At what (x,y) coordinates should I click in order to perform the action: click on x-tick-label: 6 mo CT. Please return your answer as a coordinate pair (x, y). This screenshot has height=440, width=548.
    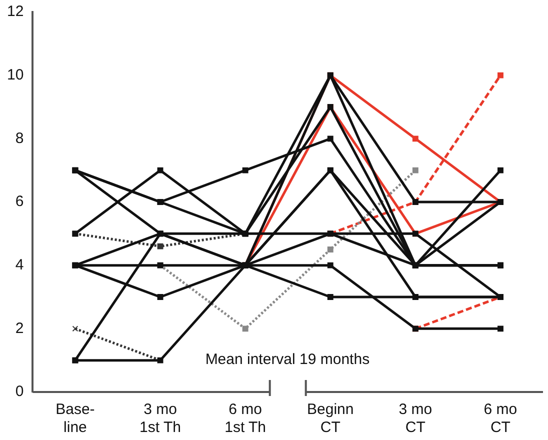
    Looking at the image, I should click on (501, 418).